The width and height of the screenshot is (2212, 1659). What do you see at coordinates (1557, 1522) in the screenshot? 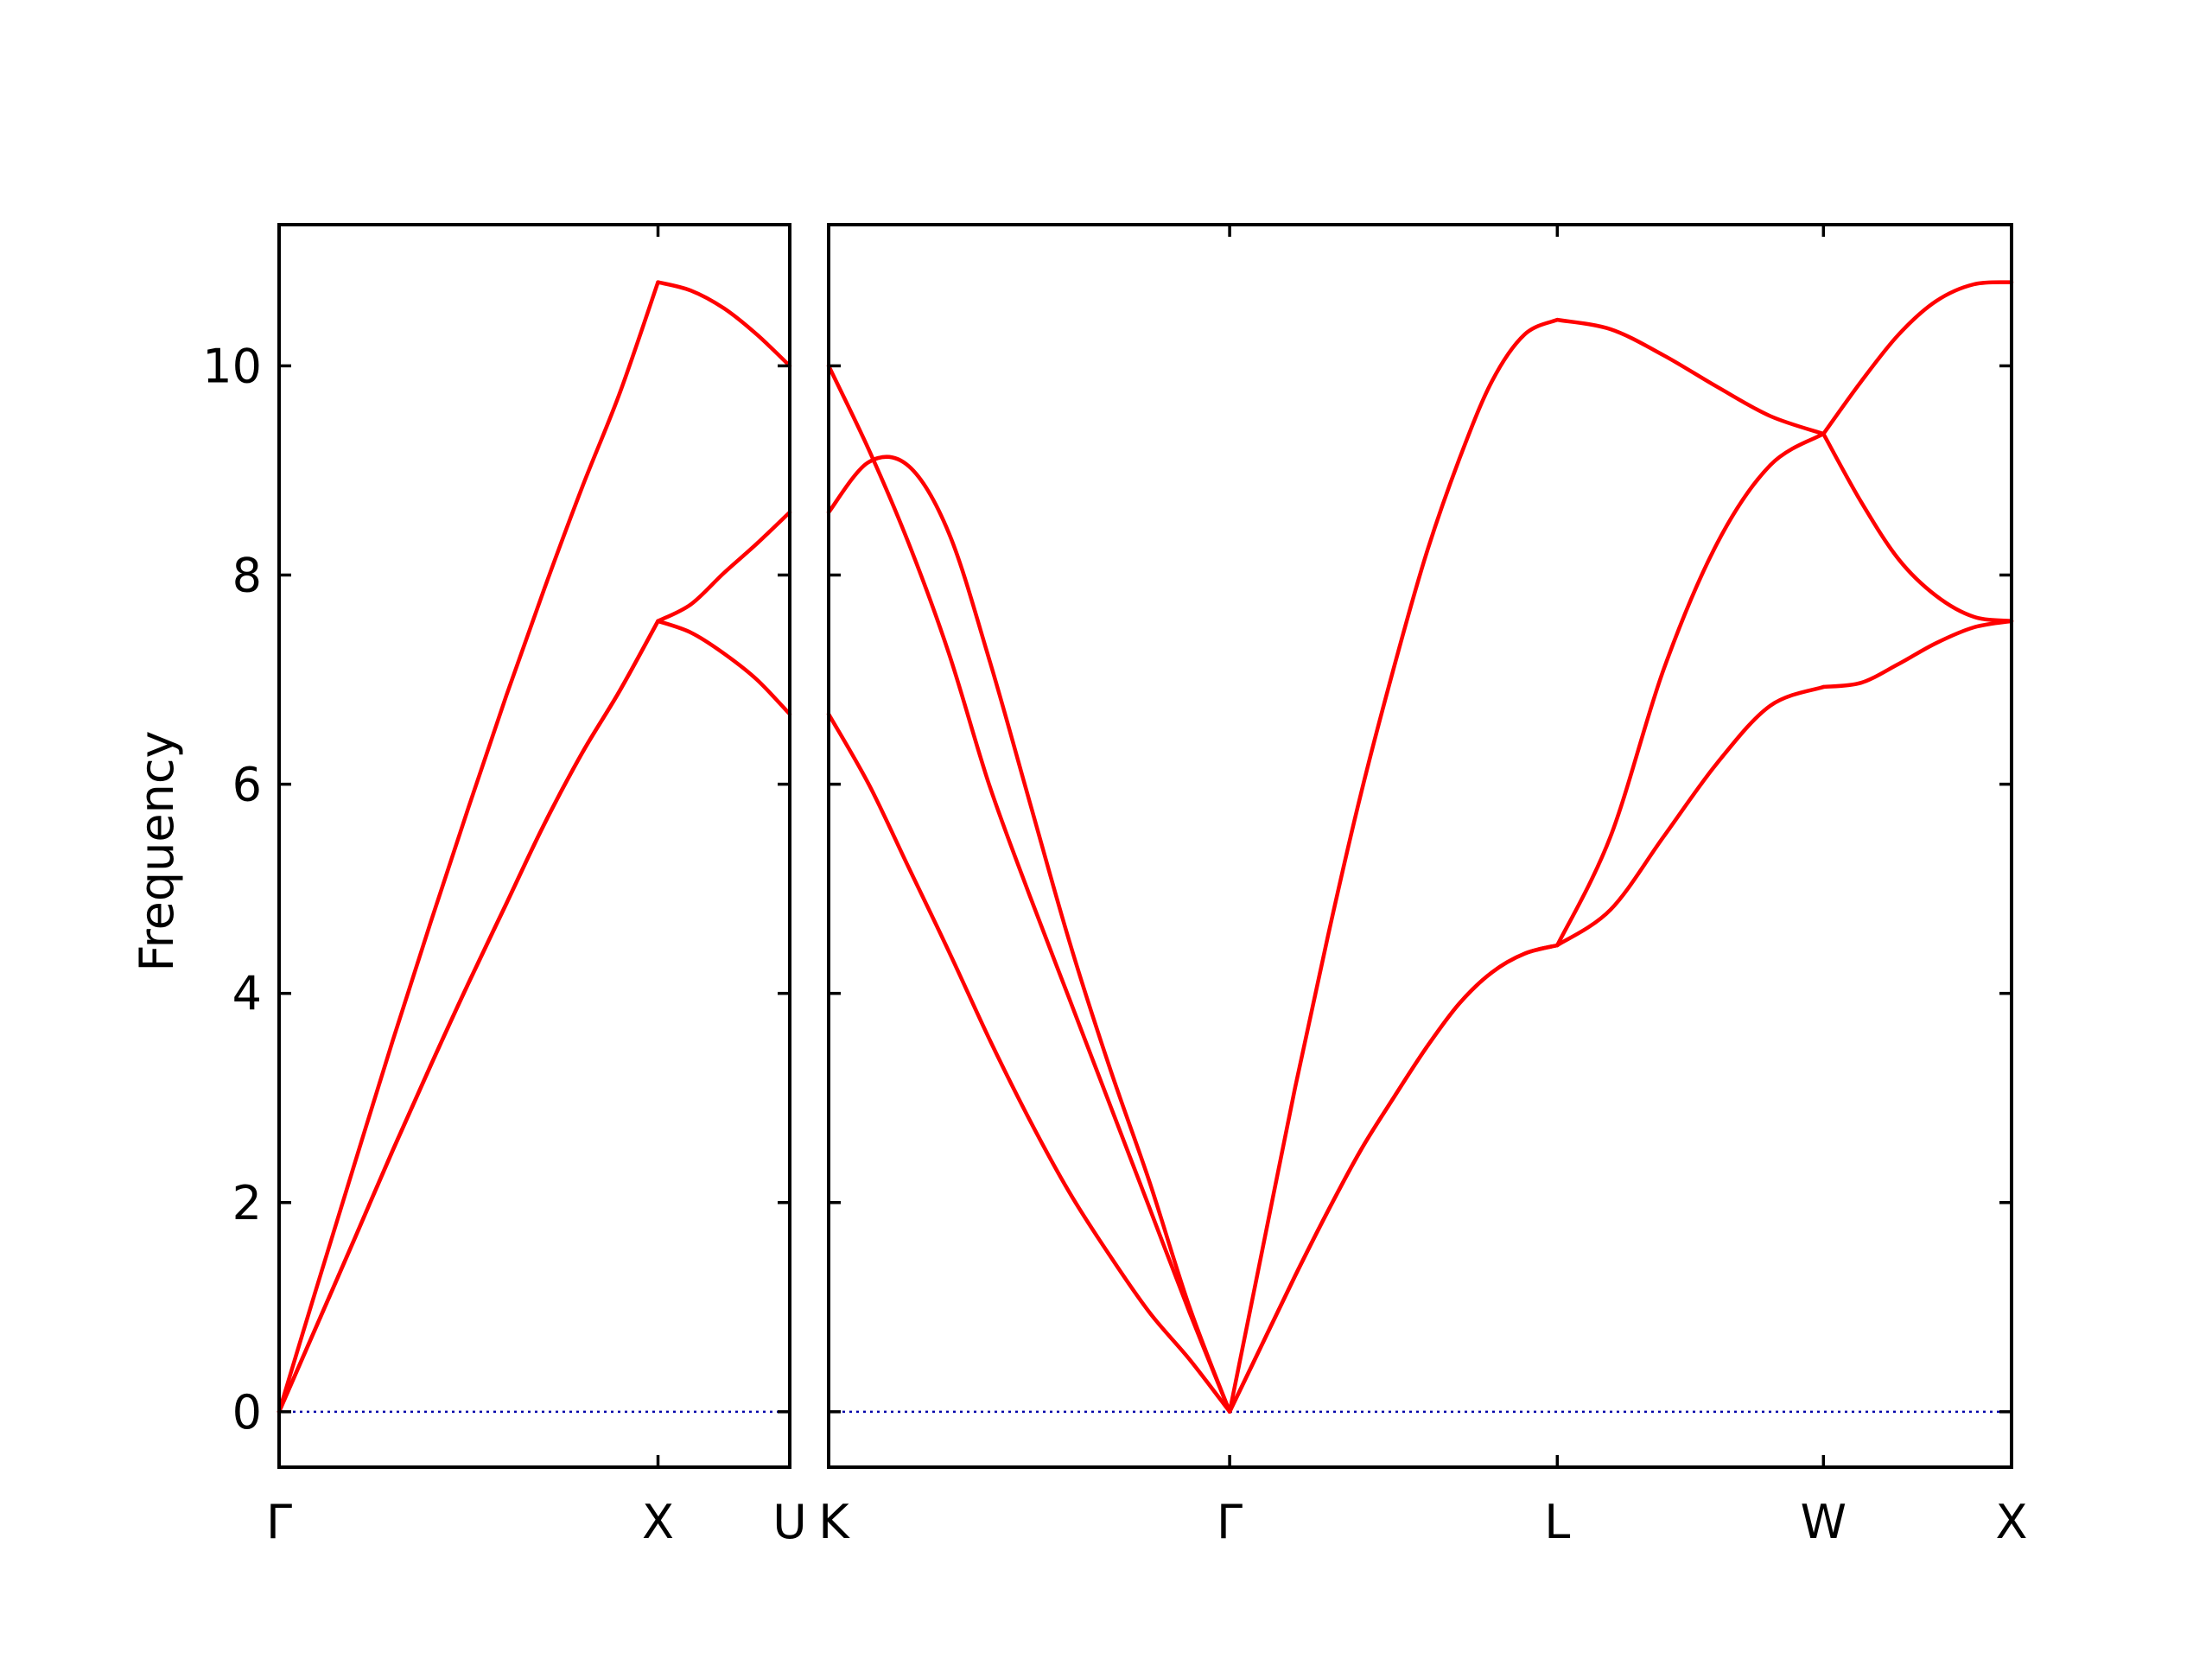
I see `x-tick-label-L: L` at bounding box center [1557, 1522].